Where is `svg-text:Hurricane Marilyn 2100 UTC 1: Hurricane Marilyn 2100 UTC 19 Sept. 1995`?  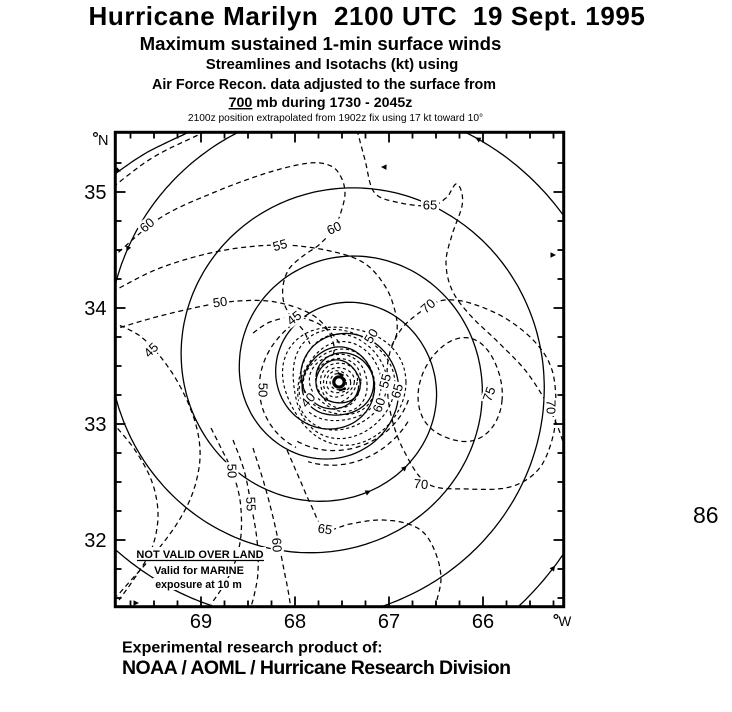
svg-text:Hurricane Marilyn 2100 UTC 1: Hurricane Marilyn 2100 UTC 19 Sept. 1995 is located at coordinates (367, 16).